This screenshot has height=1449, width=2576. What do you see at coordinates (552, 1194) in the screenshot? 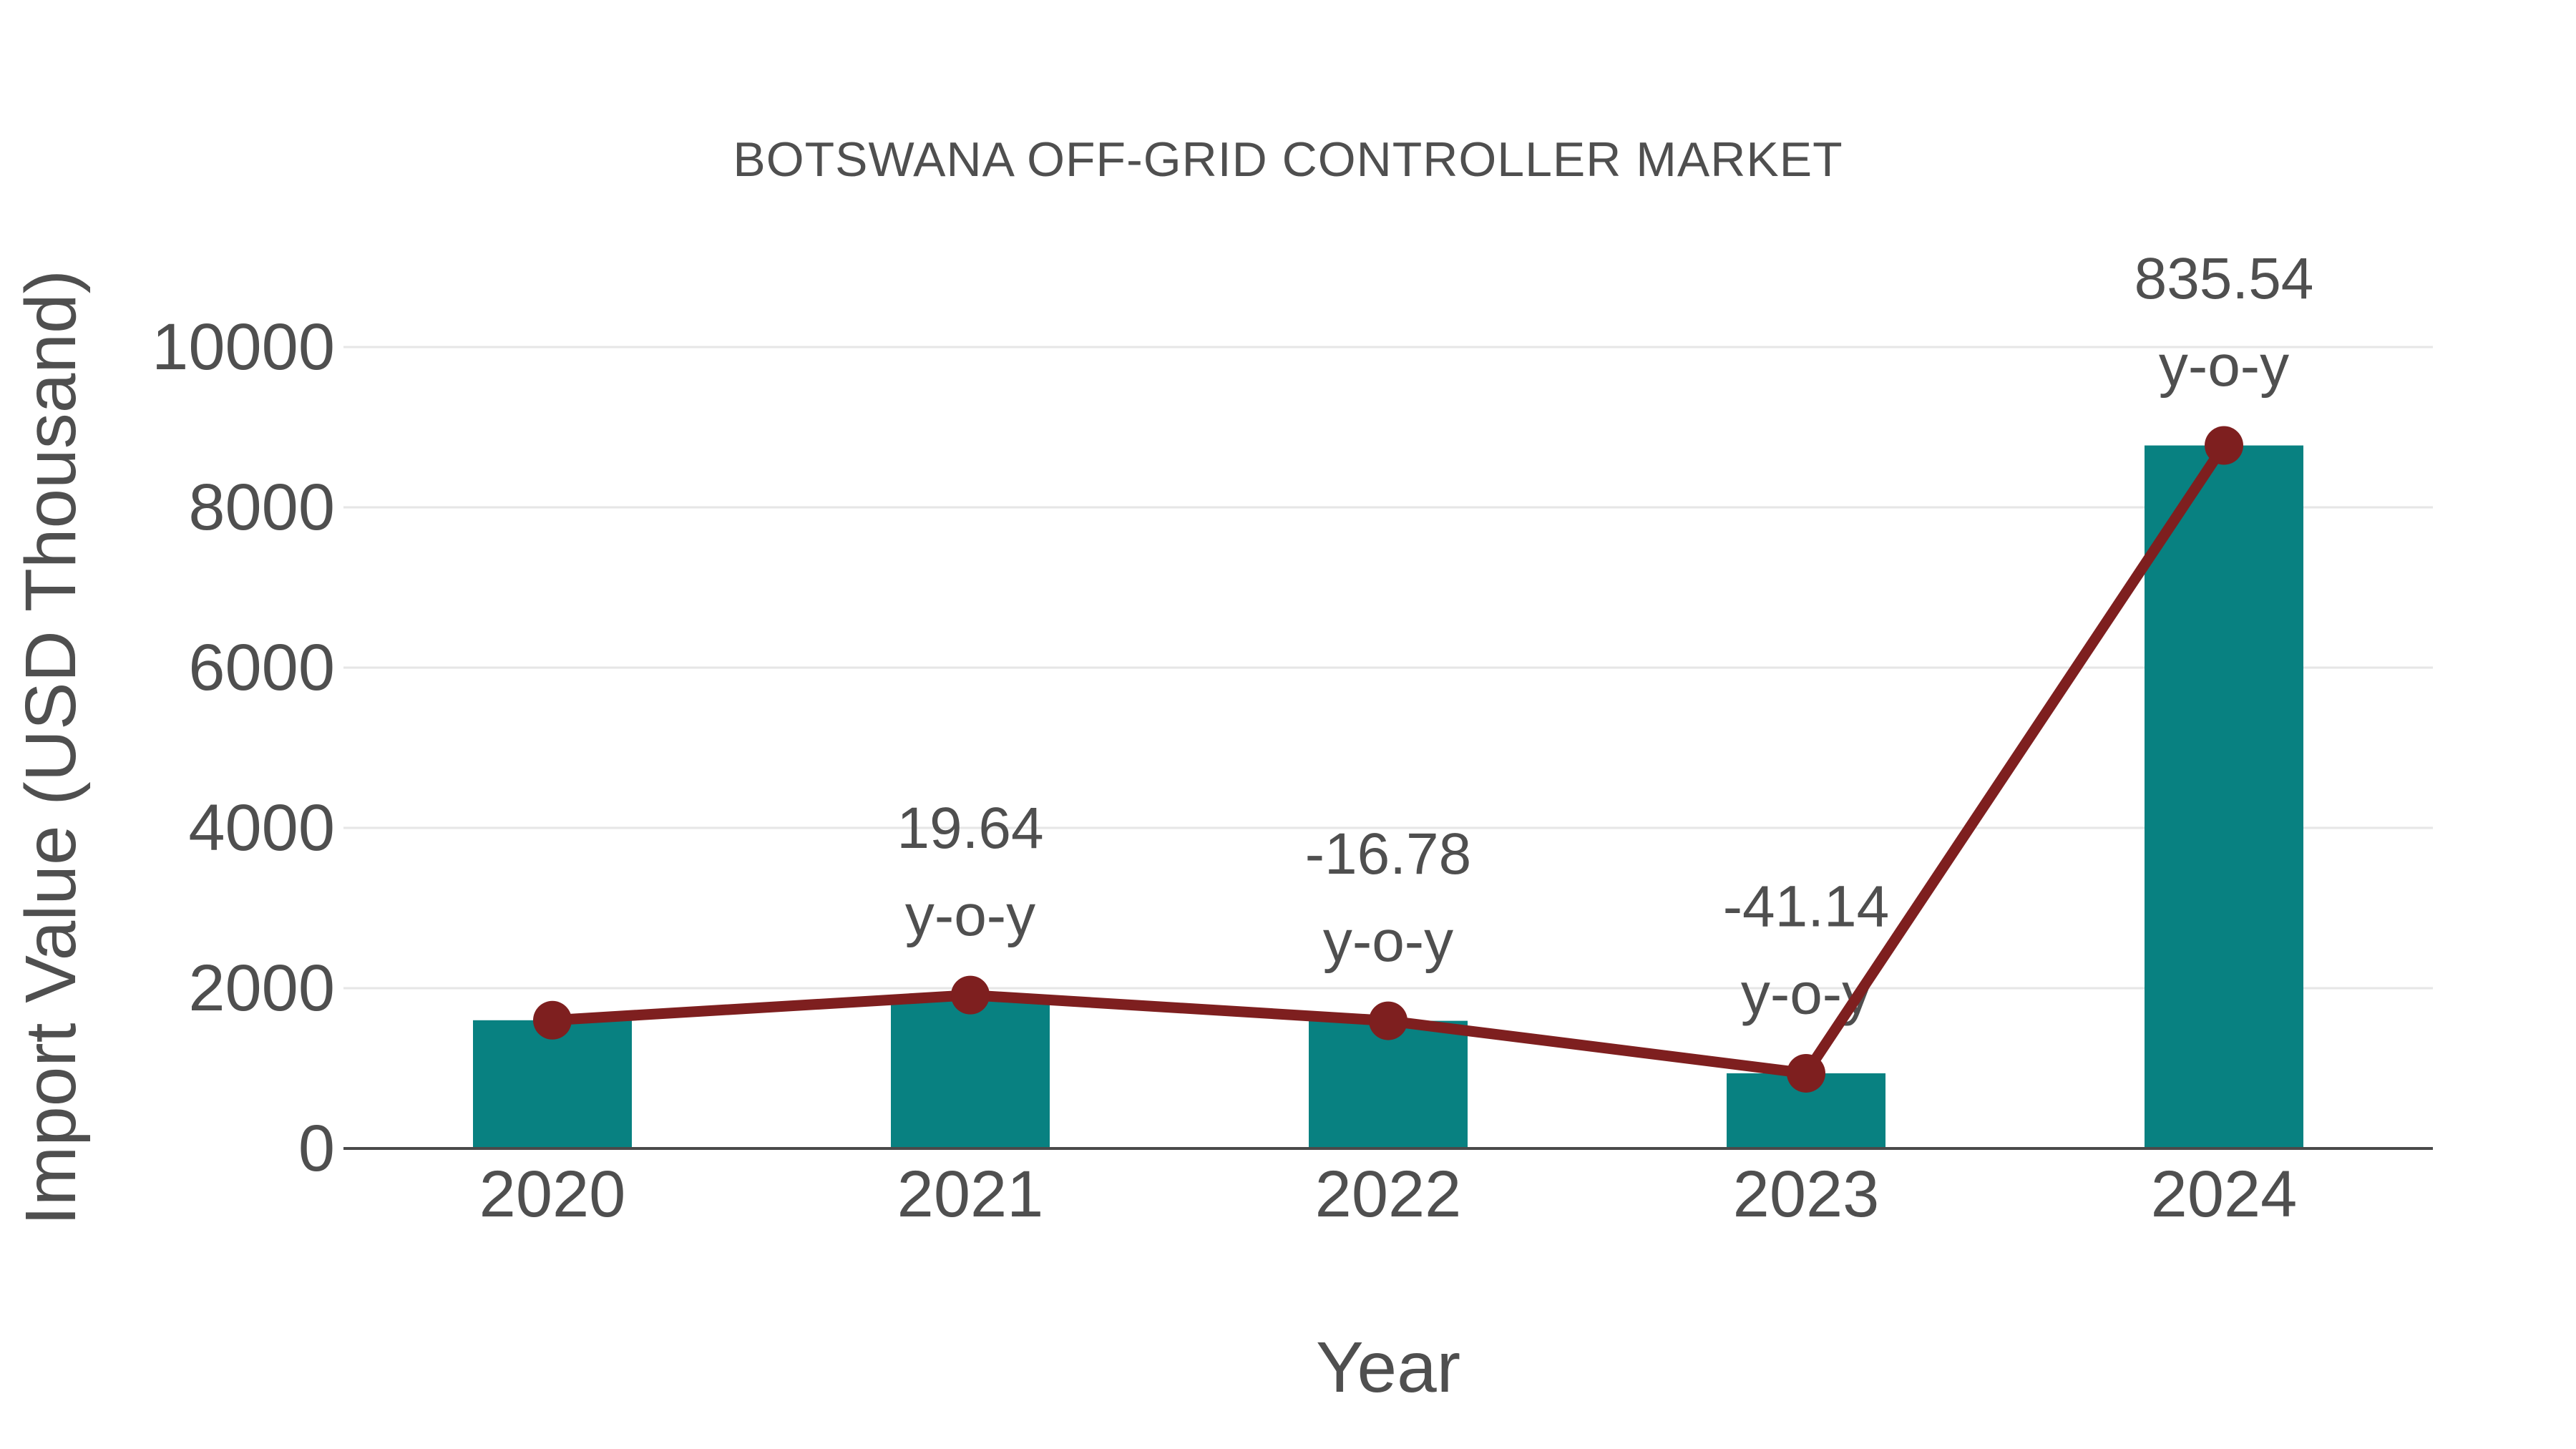
I see `x-tick-2020: 2020` at bounding box center [552, 1194].